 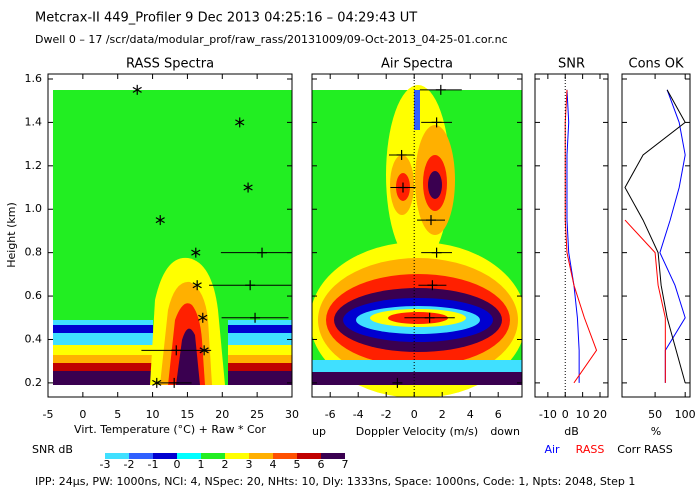 What do you see at coordinates (201, 464) in the screenshot?
I see `colorbar-tick-label: 1` at bounding box center [201, 464].